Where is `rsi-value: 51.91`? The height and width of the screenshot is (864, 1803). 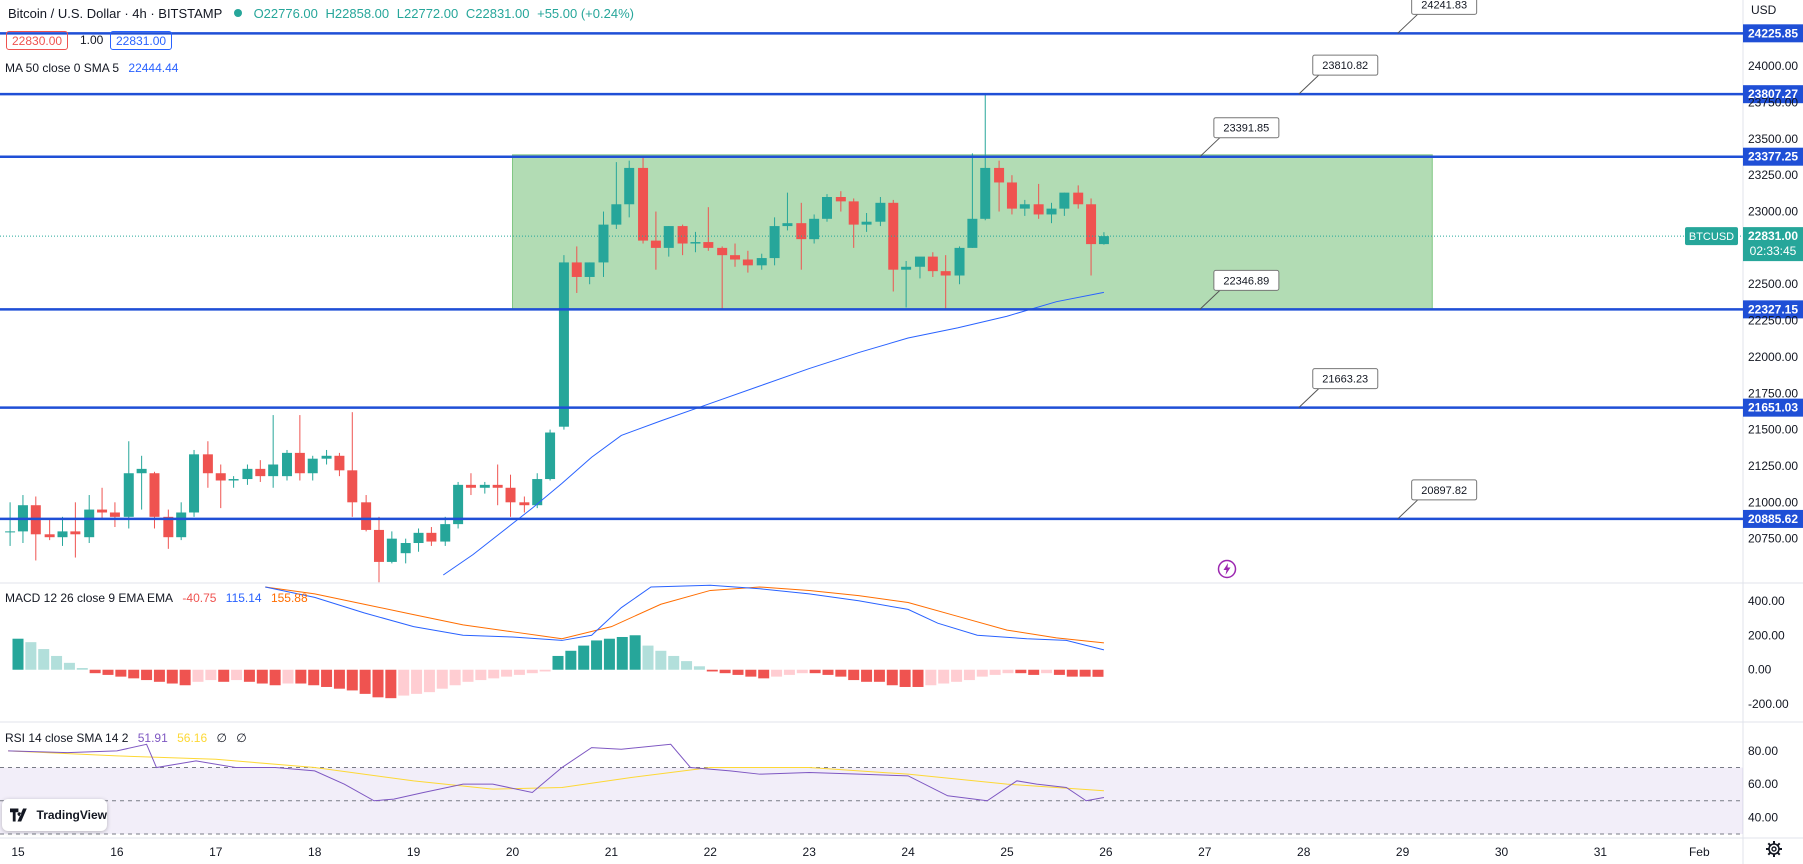 rsi-value: 51.91 is located at coordinates (152, 738).